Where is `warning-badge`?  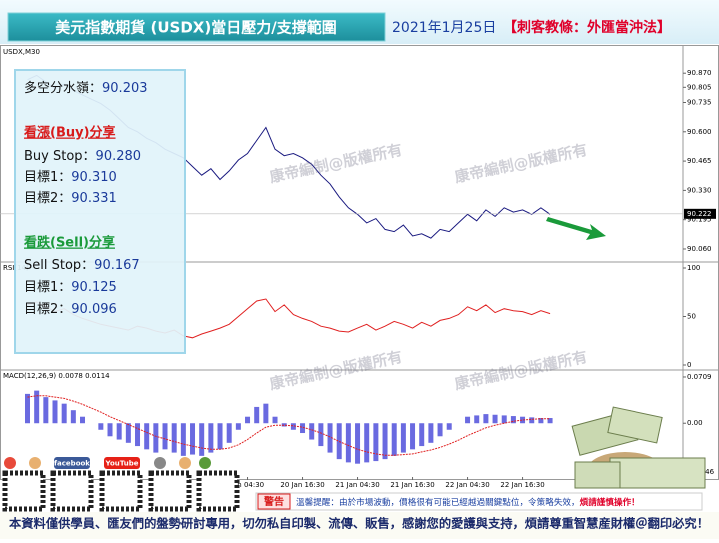
warning-badge is located at coordinates (274, 501).